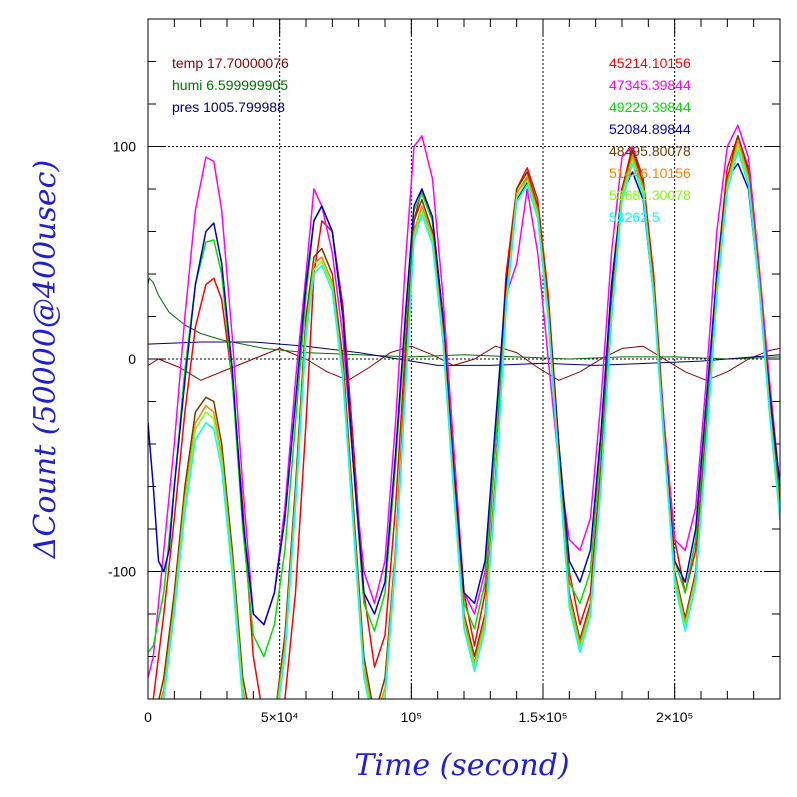 The width and height of the screenshot is (797, 797). I want to click on x-tick-label: 2×10⁵, so click(674, 717).